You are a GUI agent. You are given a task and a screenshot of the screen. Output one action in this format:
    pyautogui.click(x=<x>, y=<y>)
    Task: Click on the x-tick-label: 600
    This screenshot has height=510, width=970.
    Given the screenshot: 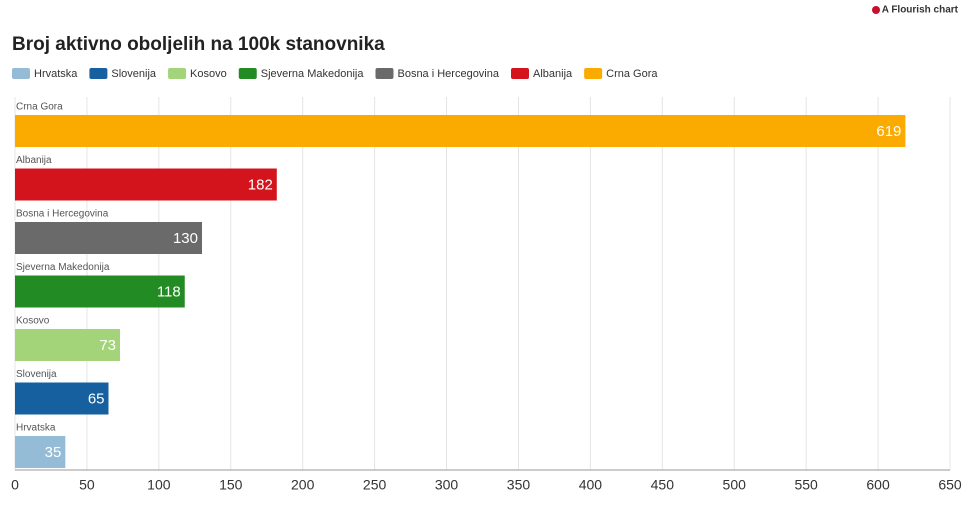 What is the action you would take?
    pyautogui.click(x=878, y=485)
    